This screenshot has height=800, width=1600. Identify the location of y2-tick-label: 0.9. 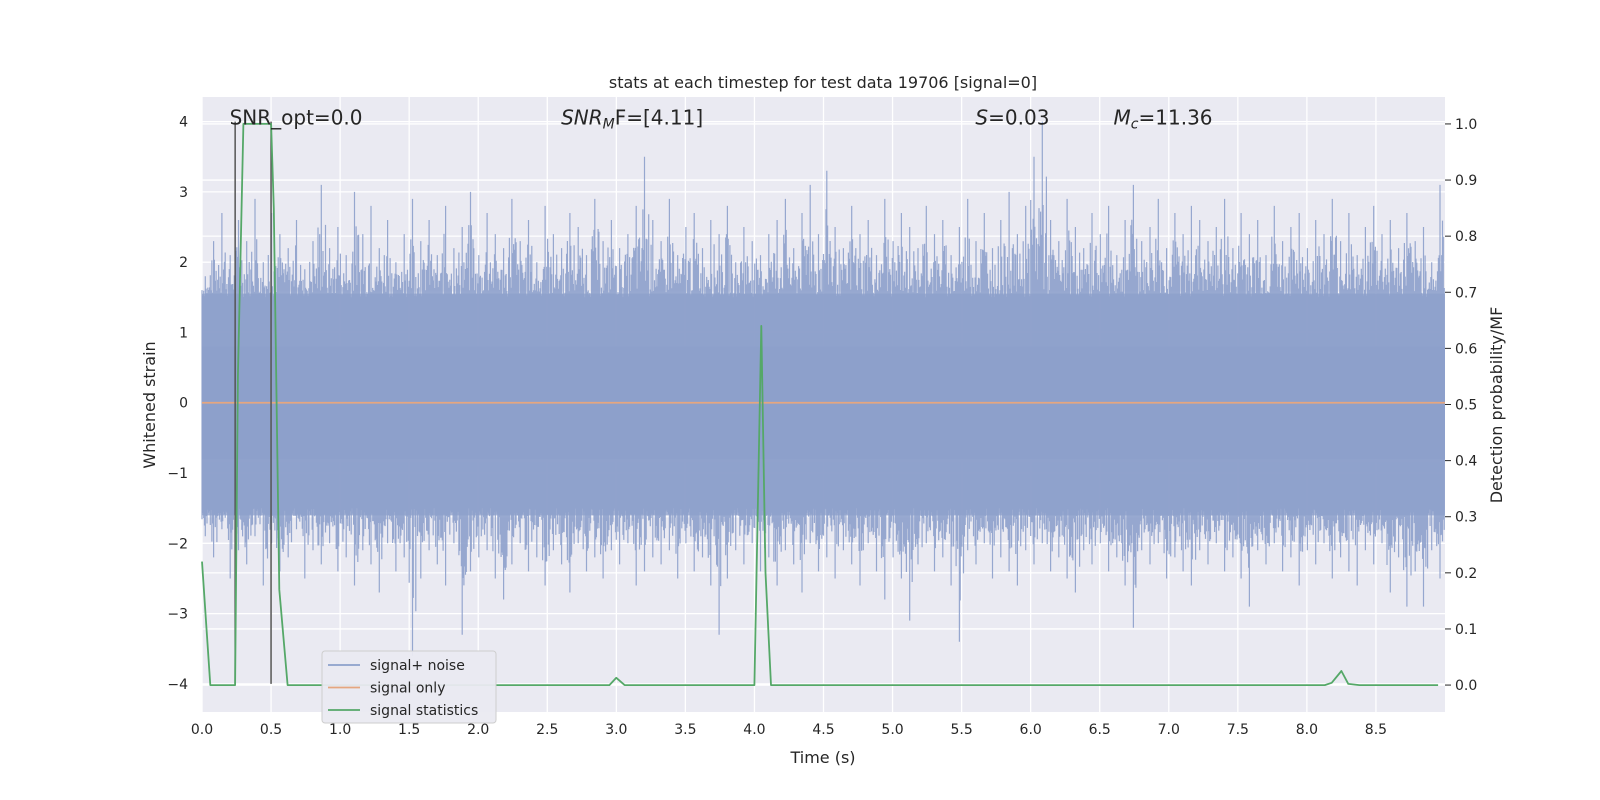
(1466, 181).